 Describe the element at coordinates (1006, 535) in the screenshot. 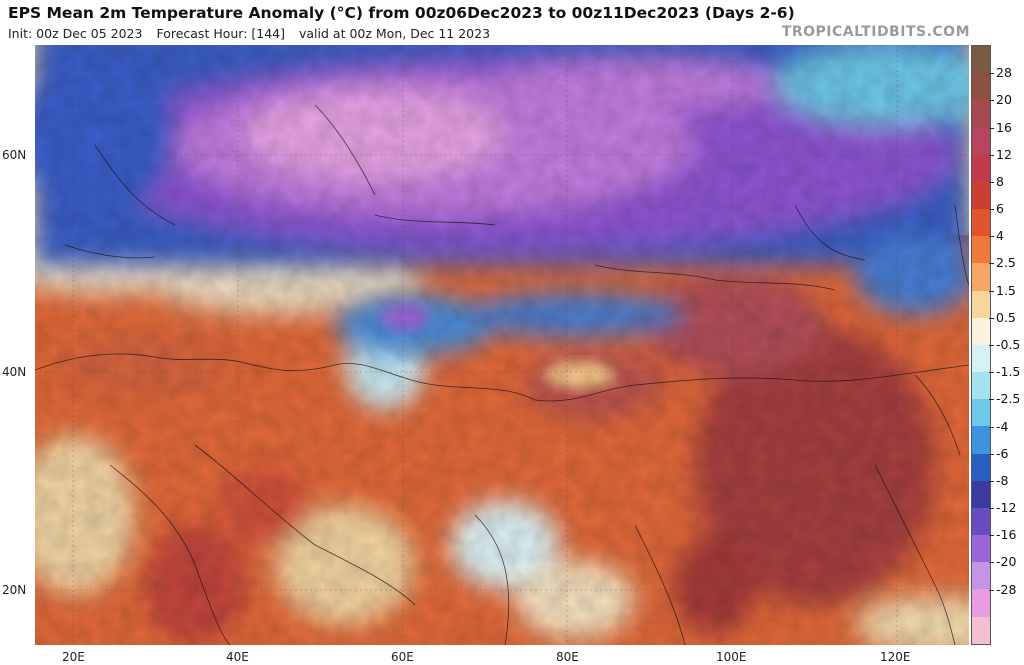

I see `colorbar-label: -16` at that location.